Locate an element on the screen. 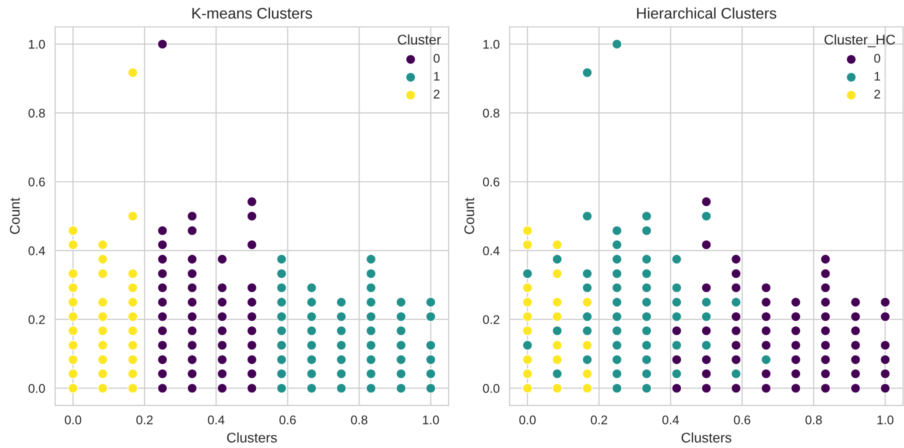 The width and height of the screenshot is (904, 448). legend-title: Cluster_HC is located at coordinates (860, 41).